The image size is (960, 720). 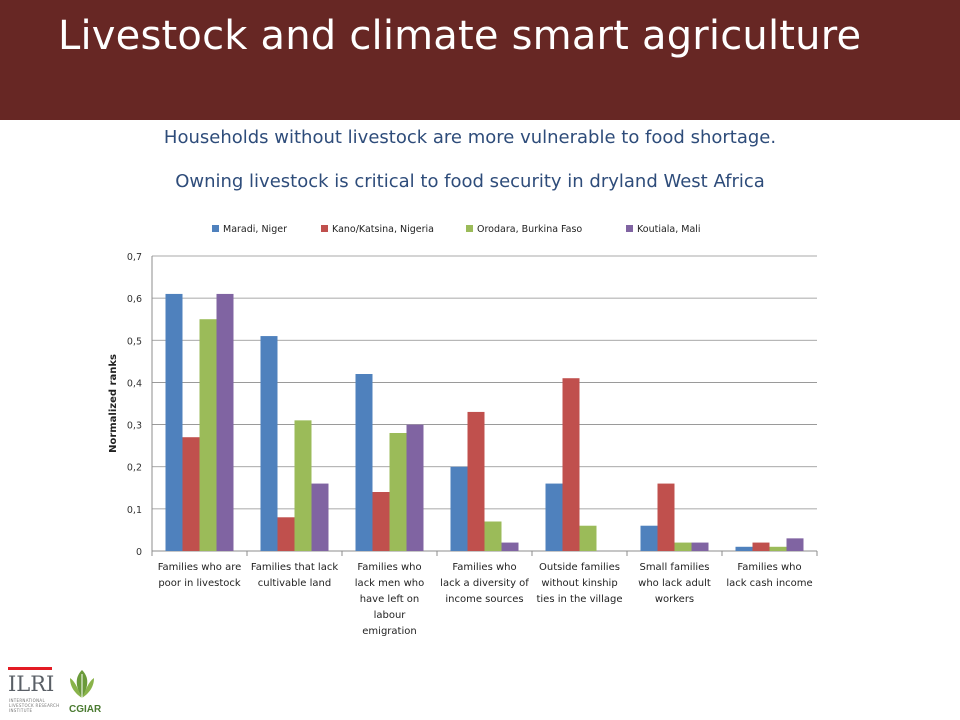 I want to click on ilri-logo: ILRI, so click(x=31, y=684).